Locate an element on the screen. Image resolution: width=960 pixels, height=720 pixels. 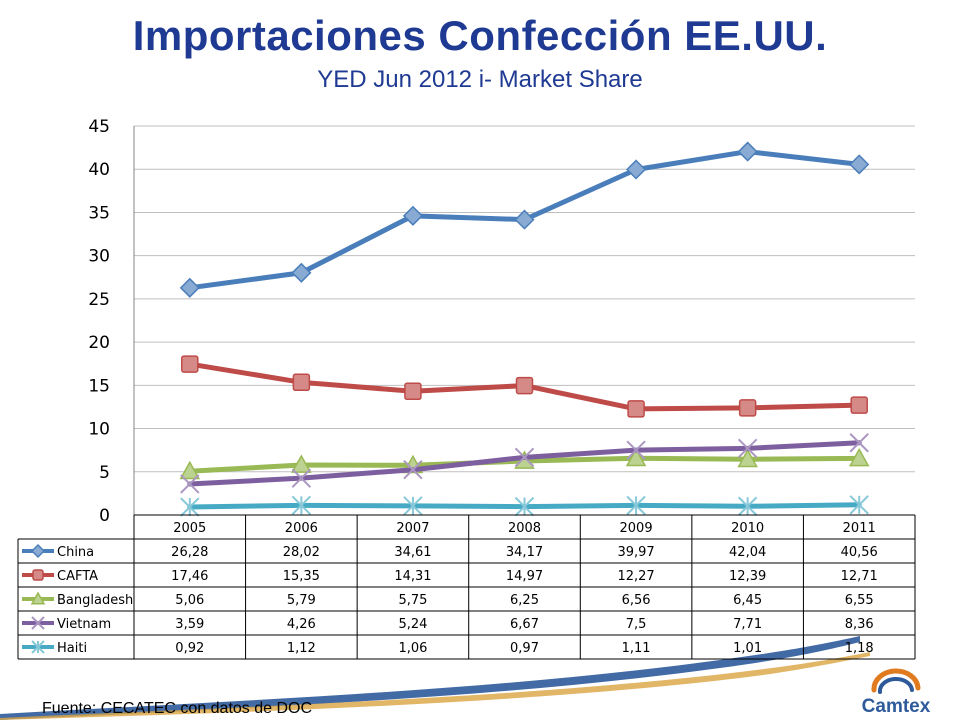
table-cell: 1,01 is located at coordinates (747, 648).